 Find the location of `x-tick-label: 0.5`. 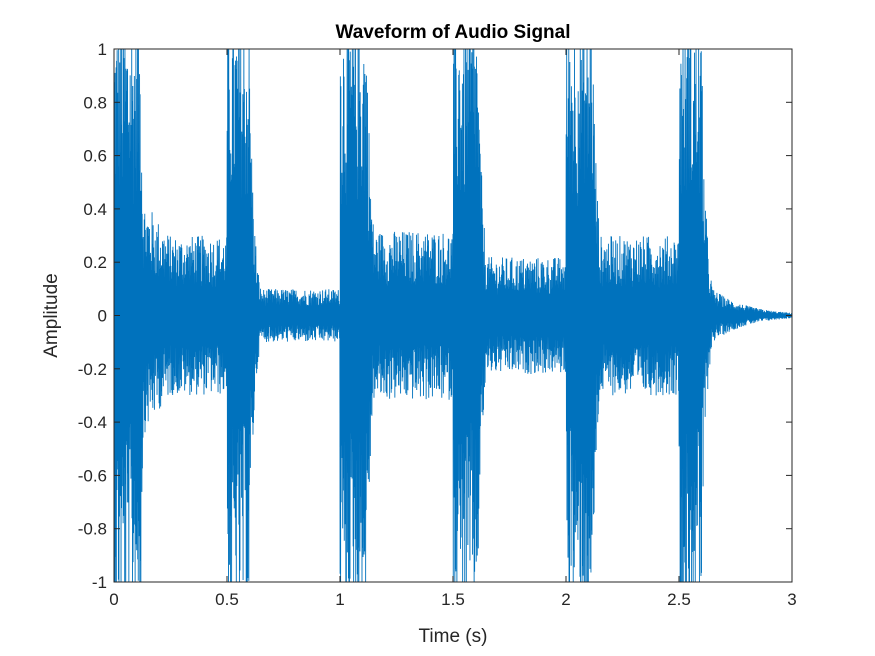

x-tick-label: 0.5 is located at coordinates (227, 599).